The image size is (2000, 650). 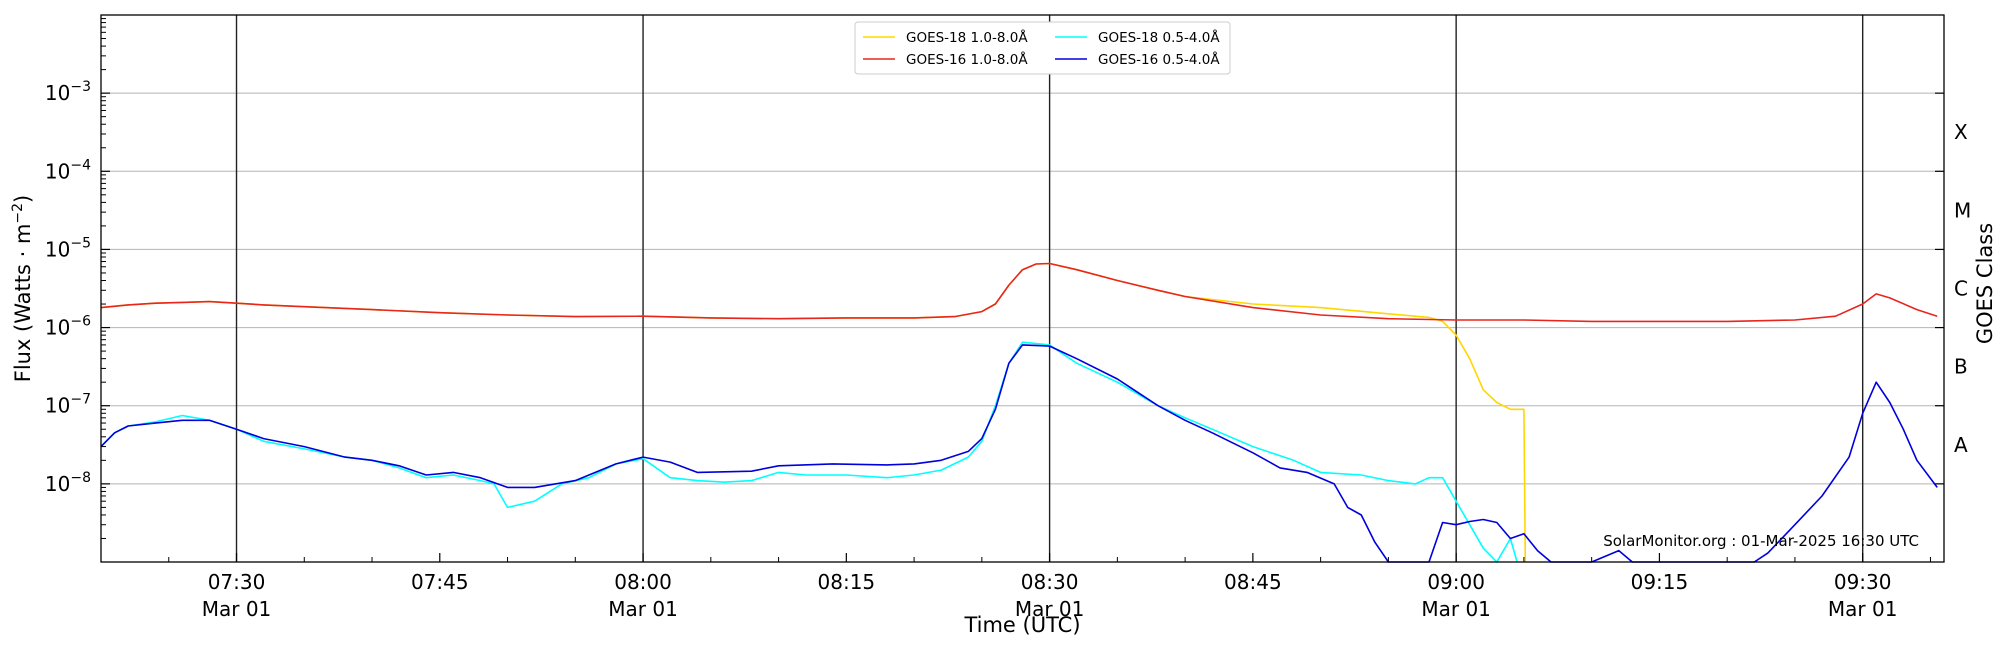 I want to click on goes-class-label: B, so click(x=1961, y=367).